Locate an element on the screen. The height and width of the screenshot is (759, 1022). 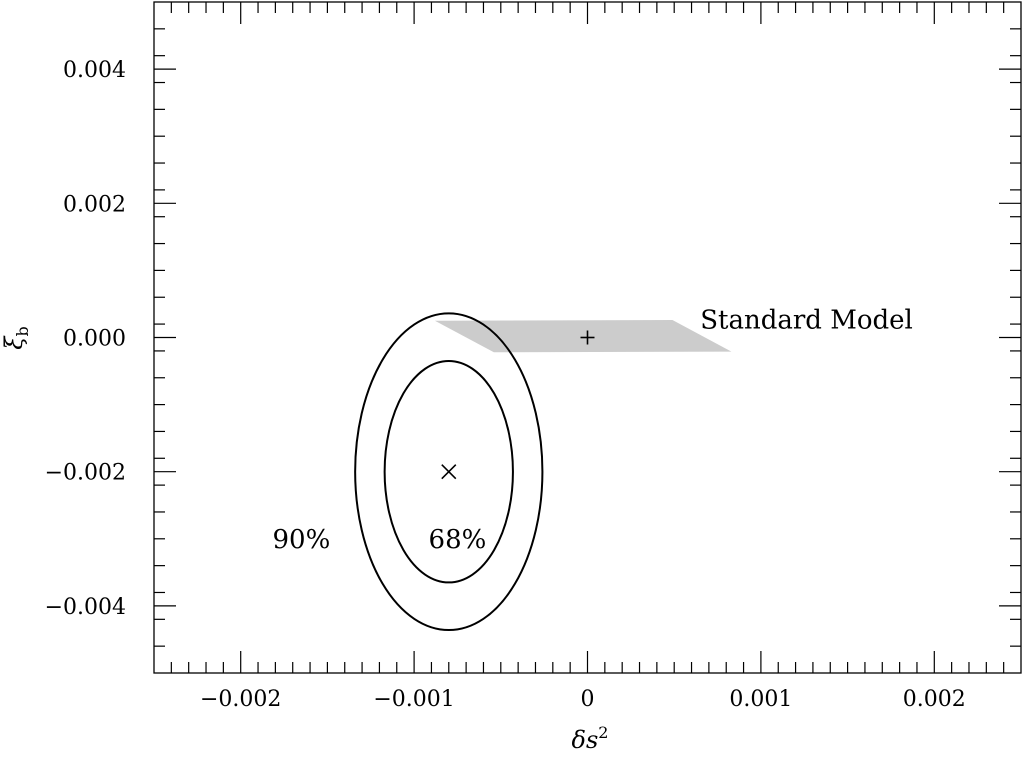
x-tick-label: 0.001 is located at coordinates (760, 699).